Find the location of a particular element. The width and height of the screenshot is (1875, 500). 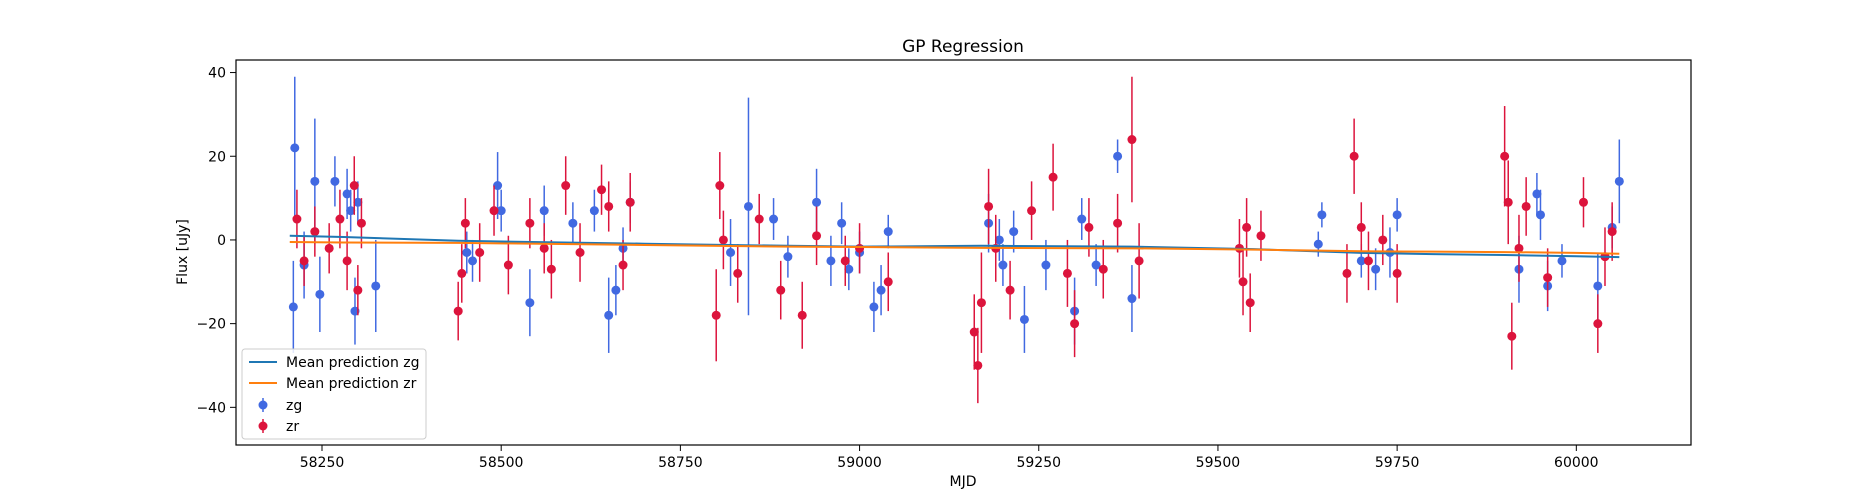

y-axis-label: Flux [uJy] is located at coordinates (183, 252).